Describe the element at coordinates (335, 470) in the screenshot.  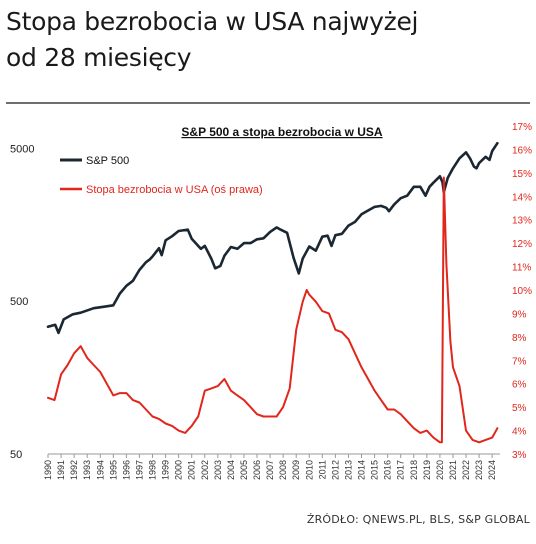
I see `x-tick-label: 2012` at that location.